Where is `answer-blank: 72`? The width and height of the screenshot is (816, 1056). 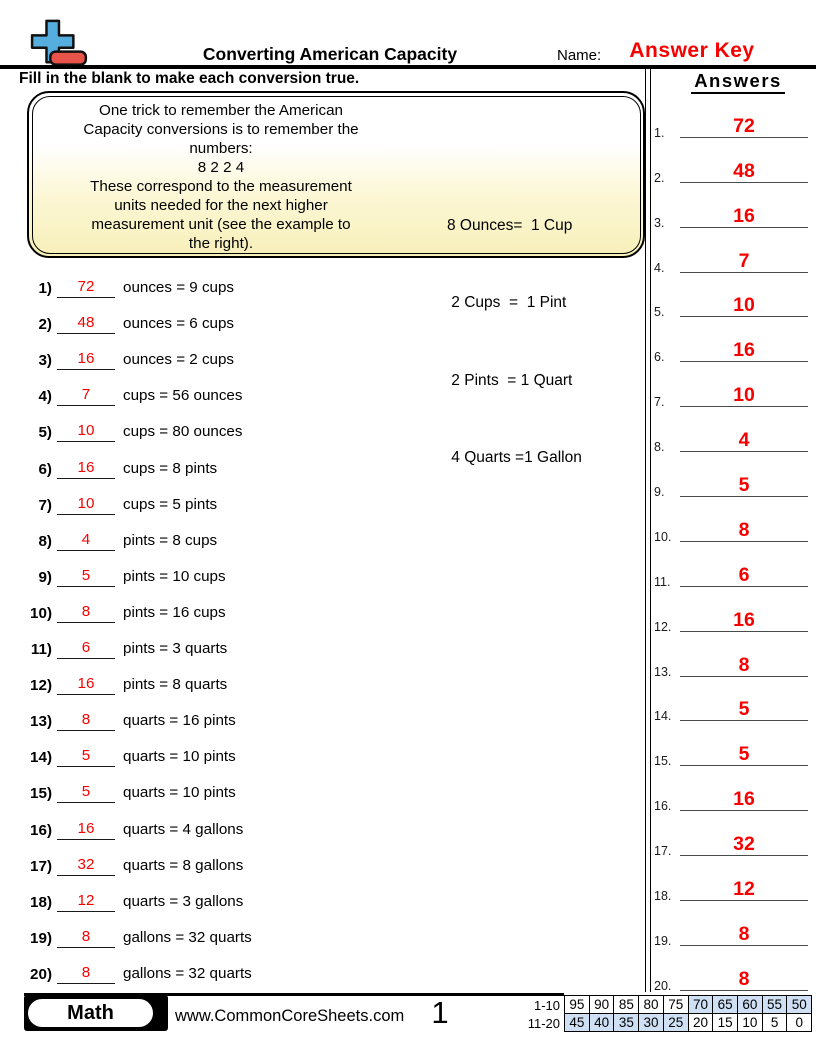
answer-blank: 72 is located at coordinates (744, 126).